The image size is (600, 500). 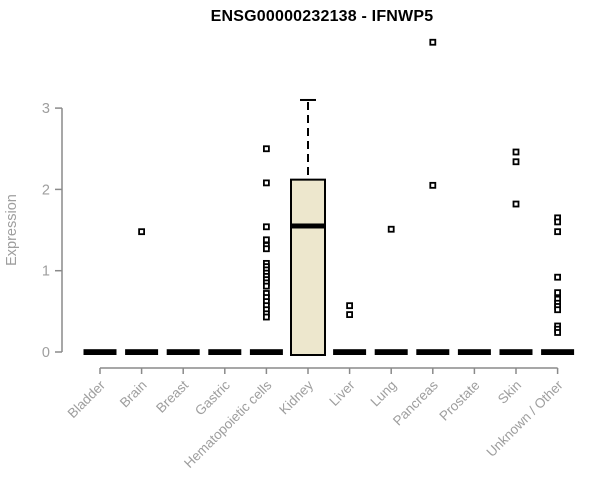 What do you see at coordinates (459, 401) in the screenshot?
I see `x-tick-label: Prostate` at bounding box center [459, 401].